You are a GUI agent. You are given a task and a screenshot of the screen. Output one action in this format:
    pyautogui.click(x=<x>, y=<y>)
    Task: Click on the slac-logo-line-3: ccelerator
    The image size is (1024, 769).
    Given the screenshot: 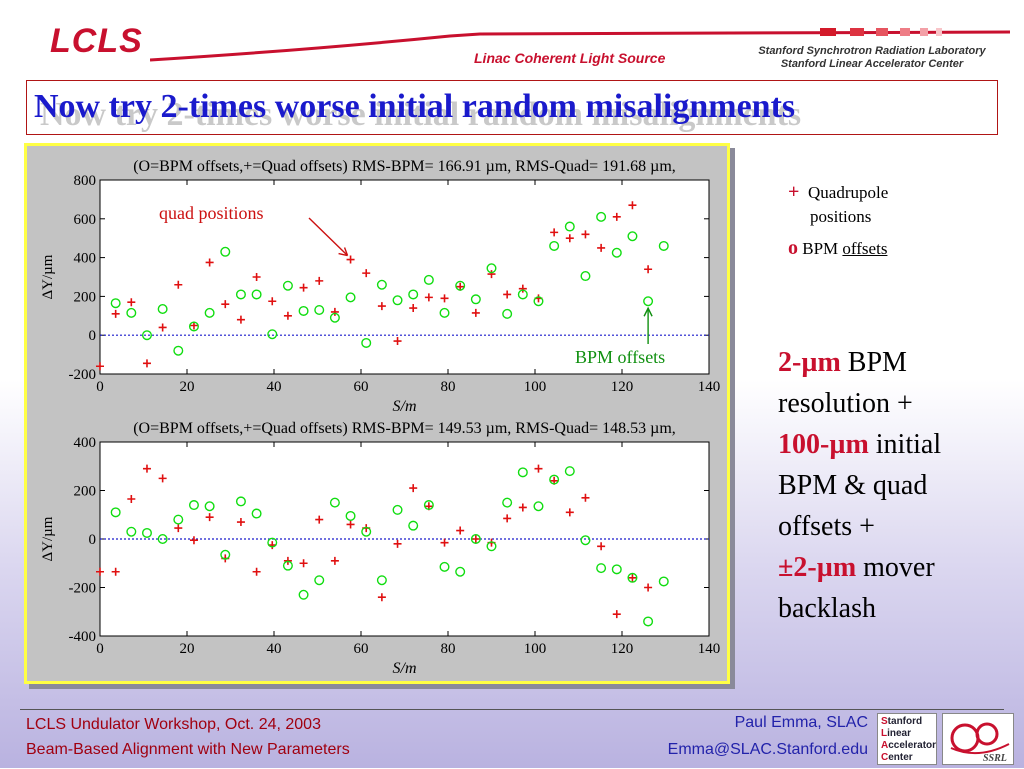 What is the action you would take?
    pyautogui.click(x=912, y=745)
    